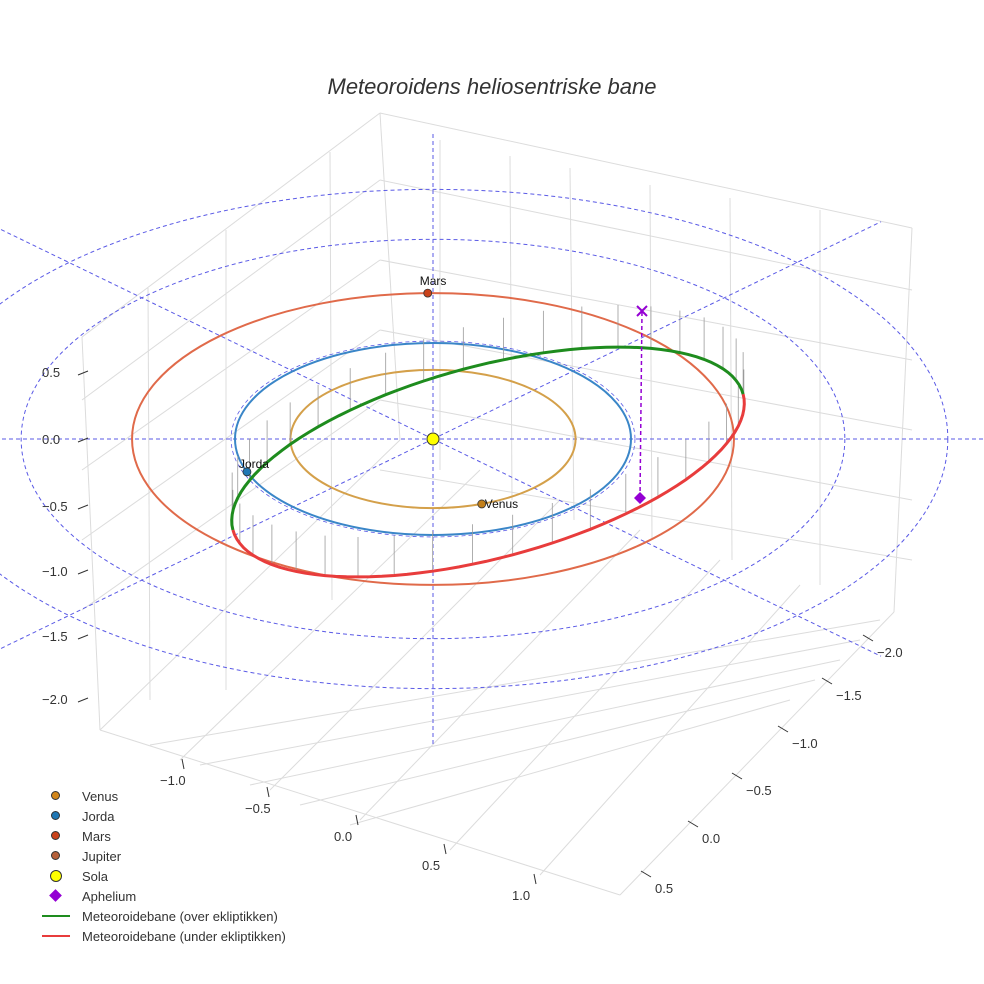 This screenshot has width=984, height=984. Describe the element at coordinates (98, 816) in the screenshot. I see `legend-label: Jorda` at that location.